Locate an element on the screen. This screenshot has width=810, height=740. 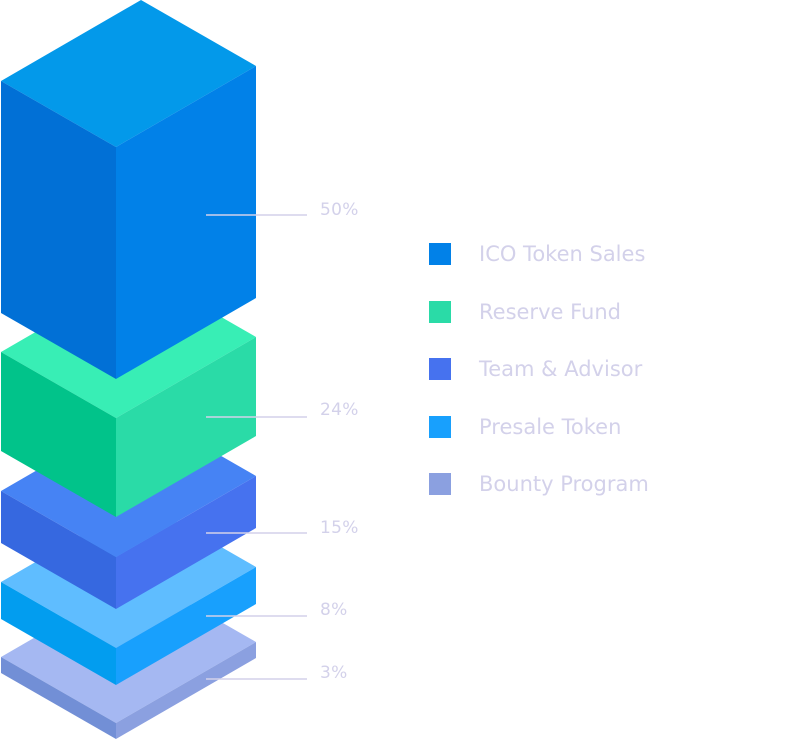
legend-item-team: Team & Advisor is located at coordinates (539, 369).